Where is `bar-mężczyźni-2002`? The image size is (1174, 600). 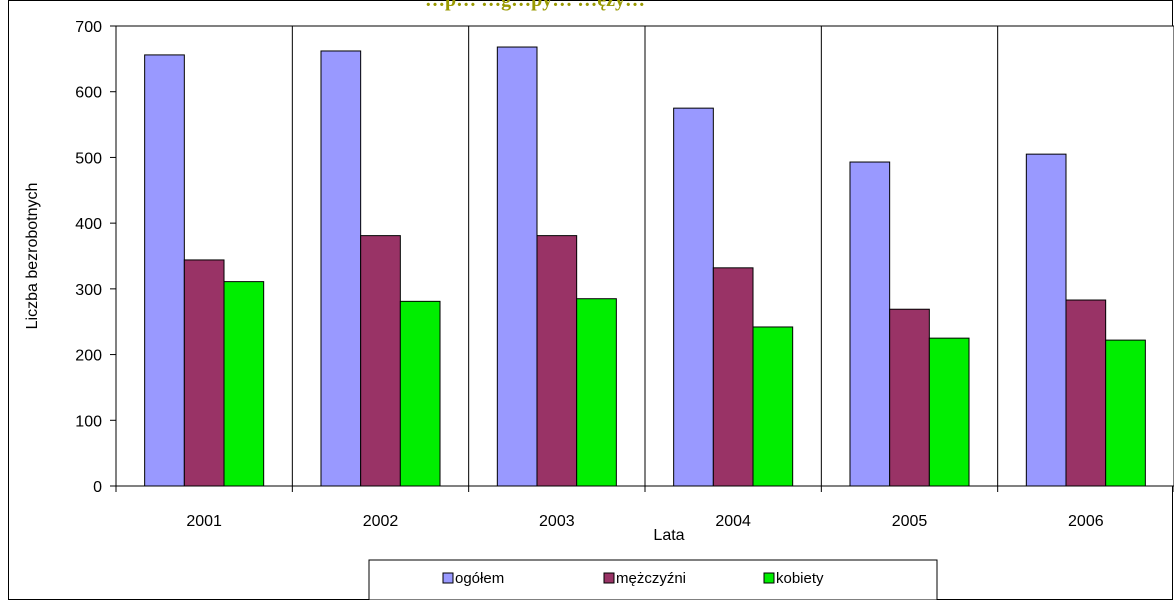
bar-mężczyźni-2002 is located at coordinates (380, 361).